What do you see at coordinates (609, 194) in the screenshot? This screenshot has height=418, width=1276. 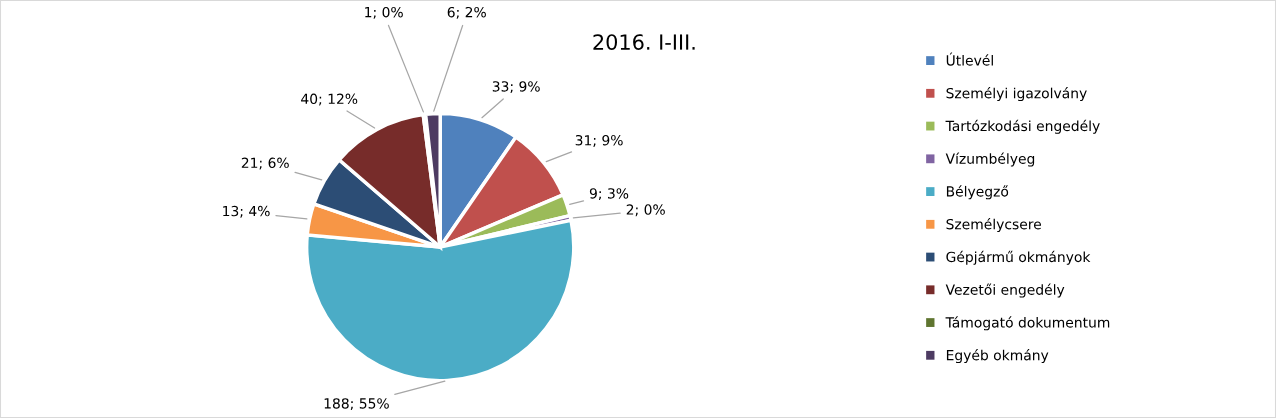 I see `data-label: 9; 3%` at bounding box center [609, 194].